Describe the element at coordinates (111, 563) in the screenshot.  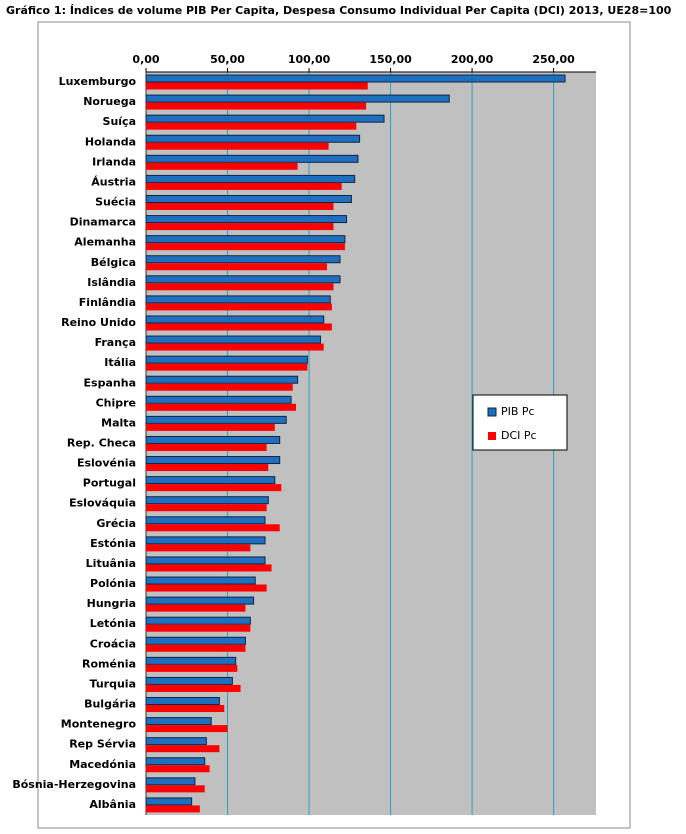
I see `y-tick-label: Lituânia` at that location.